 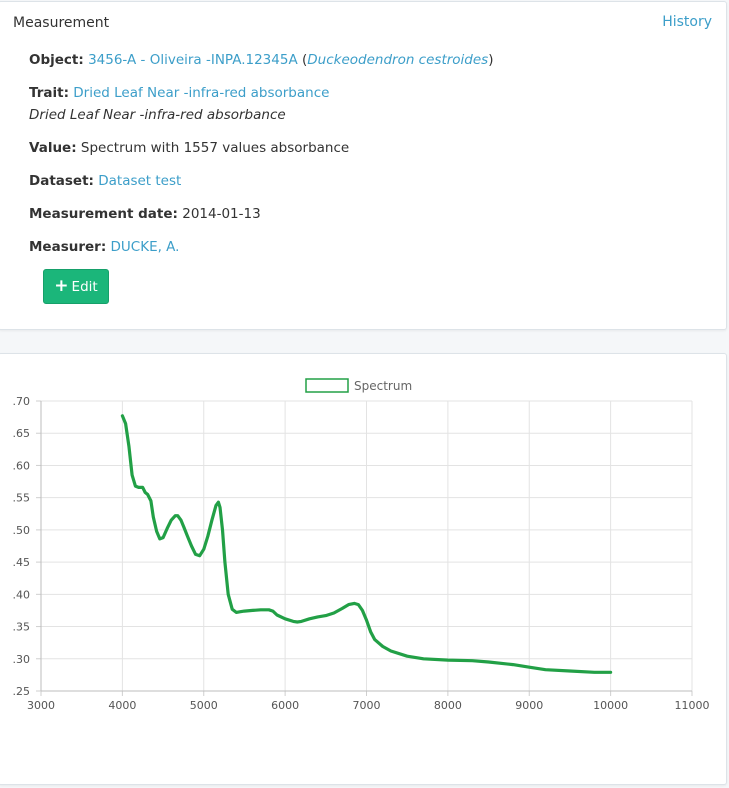 What do you see at coordinates (398, 60) in the screenshot?
I see `taxon-link: Duckeodendron cestroides` at bounding box center [398, 60].